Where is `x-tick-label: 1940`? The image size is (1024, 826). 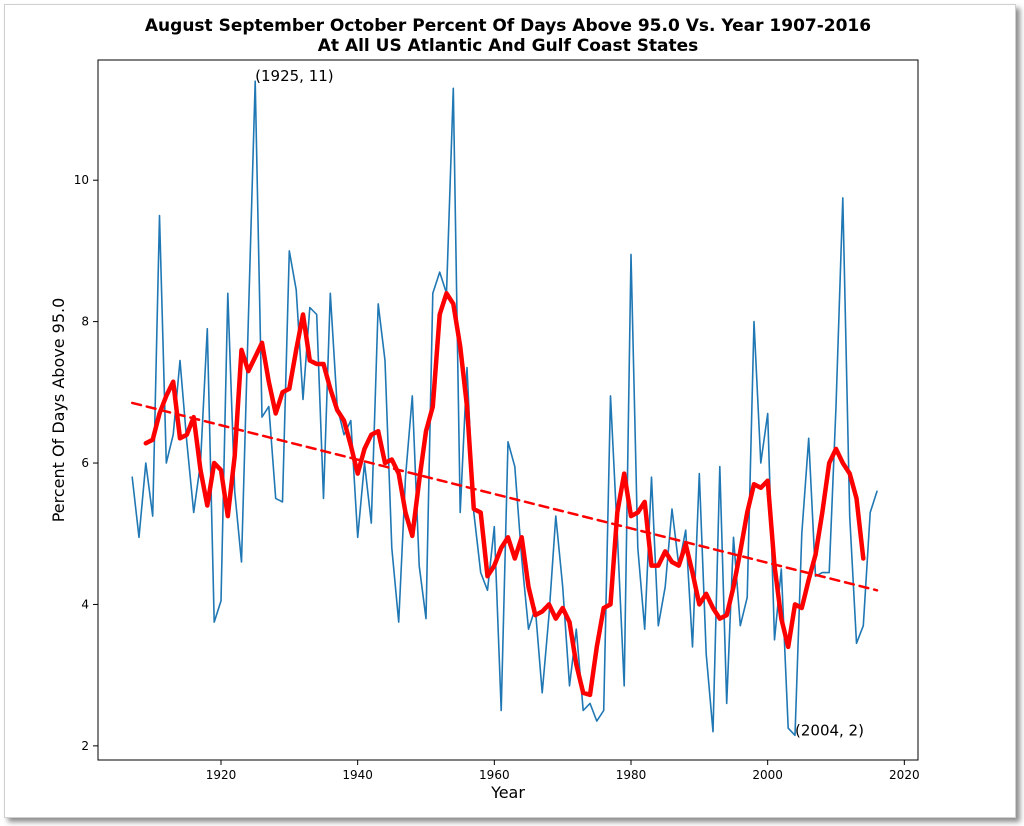
x-tick-label: 1940 is located at coordinates (357, 775).